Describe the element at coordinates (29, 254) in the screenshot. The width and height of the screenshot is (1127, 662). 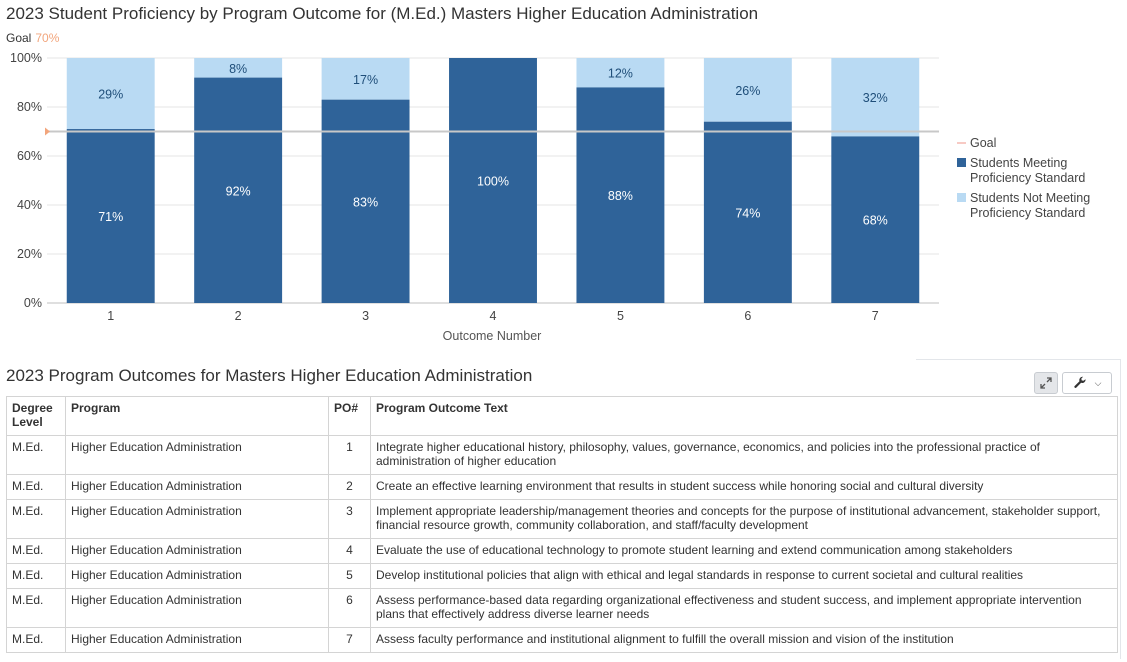
I see `y-tick-label: 20%` at that location.